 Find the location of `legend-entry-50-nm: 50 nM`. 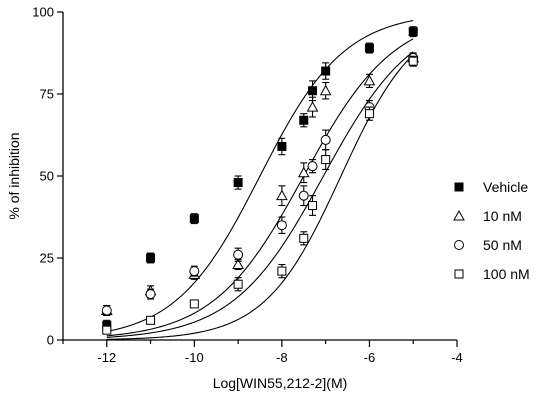

legend-entry-50-nm: 50 nM is located at coordinates (488, 245).